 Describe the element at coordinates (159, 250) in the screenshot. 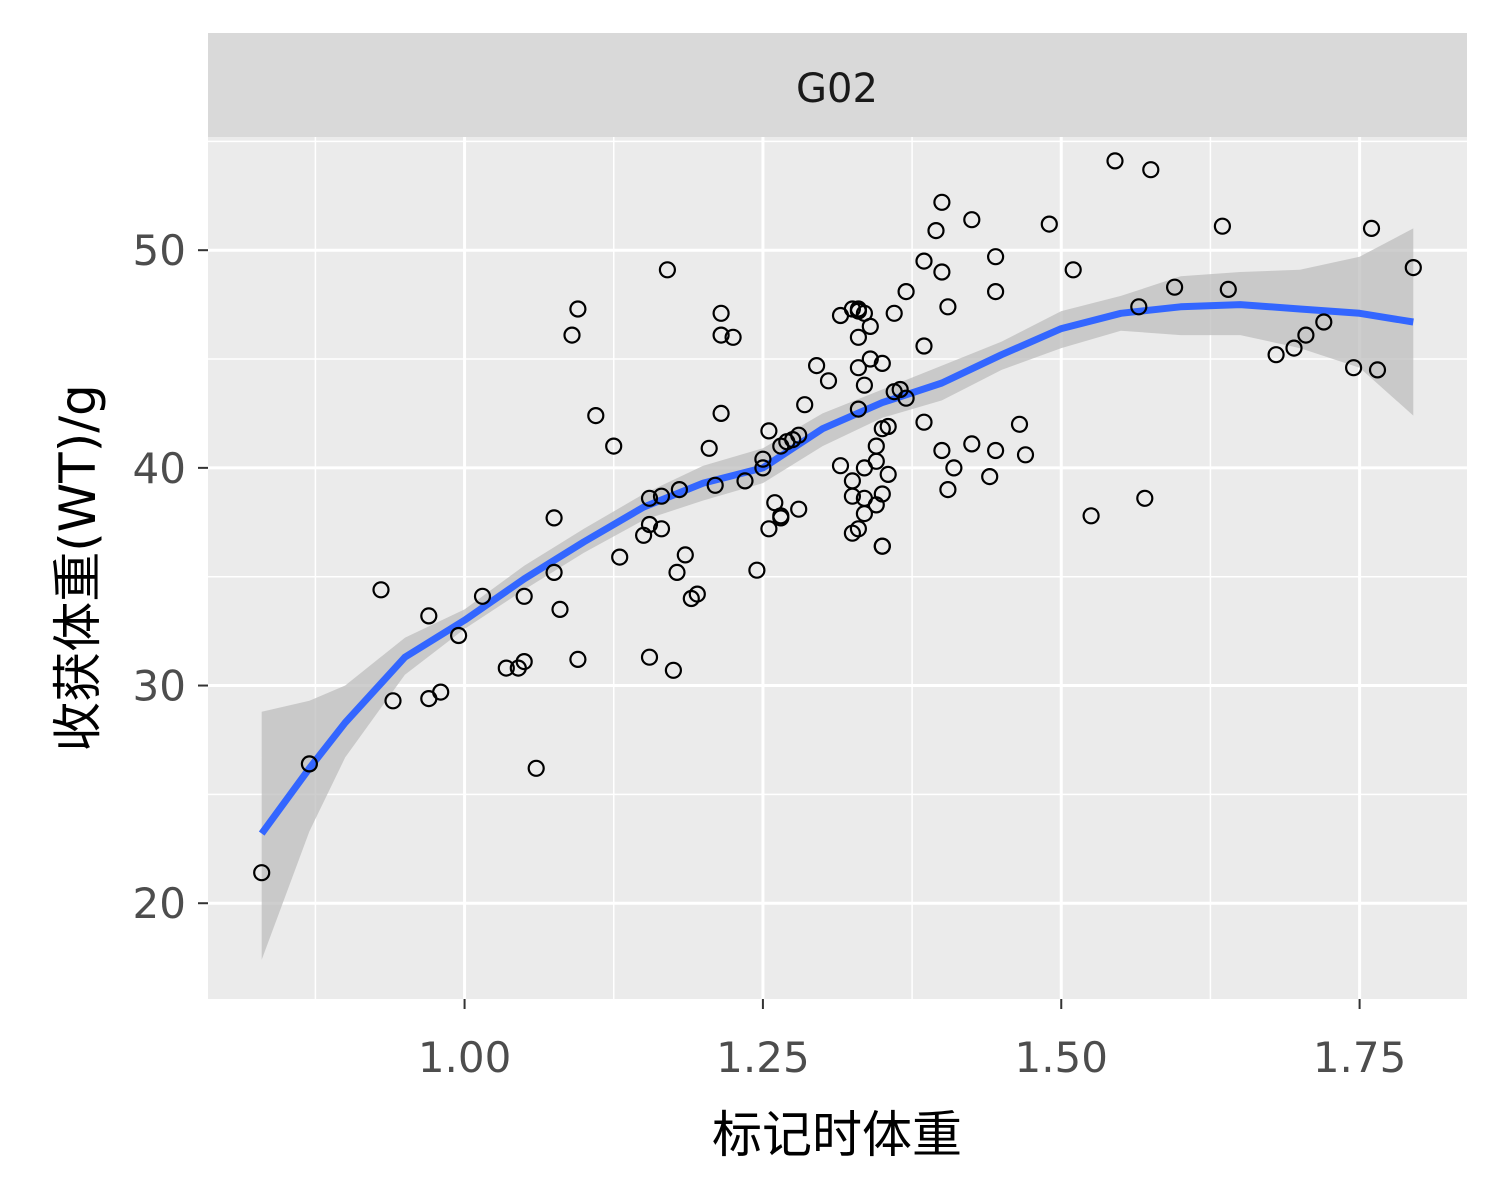

I see `y-tick-label: 50` at that location.